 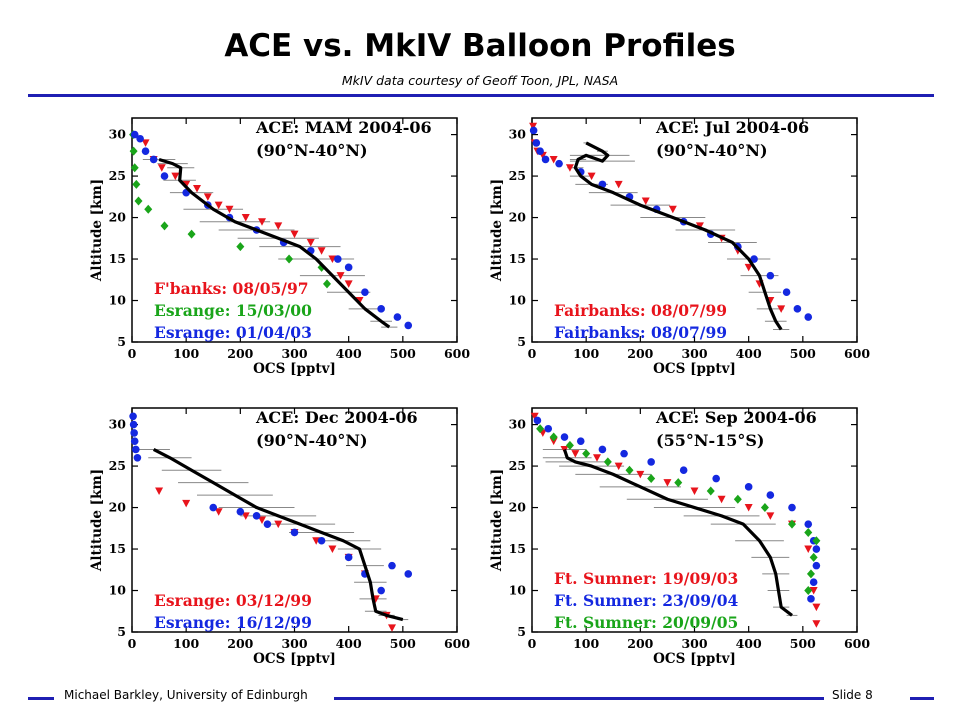 I want to click on legend-entry: Esrange: 01/04/03, so click(x=233, y=332).